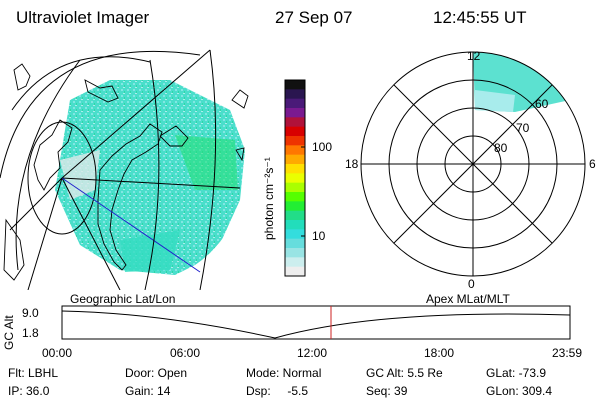  Describe the element at coordinates (404, 373) in the screenshot. I see `status-gc-alt: GC Alt: 5.5 Re` at that location.